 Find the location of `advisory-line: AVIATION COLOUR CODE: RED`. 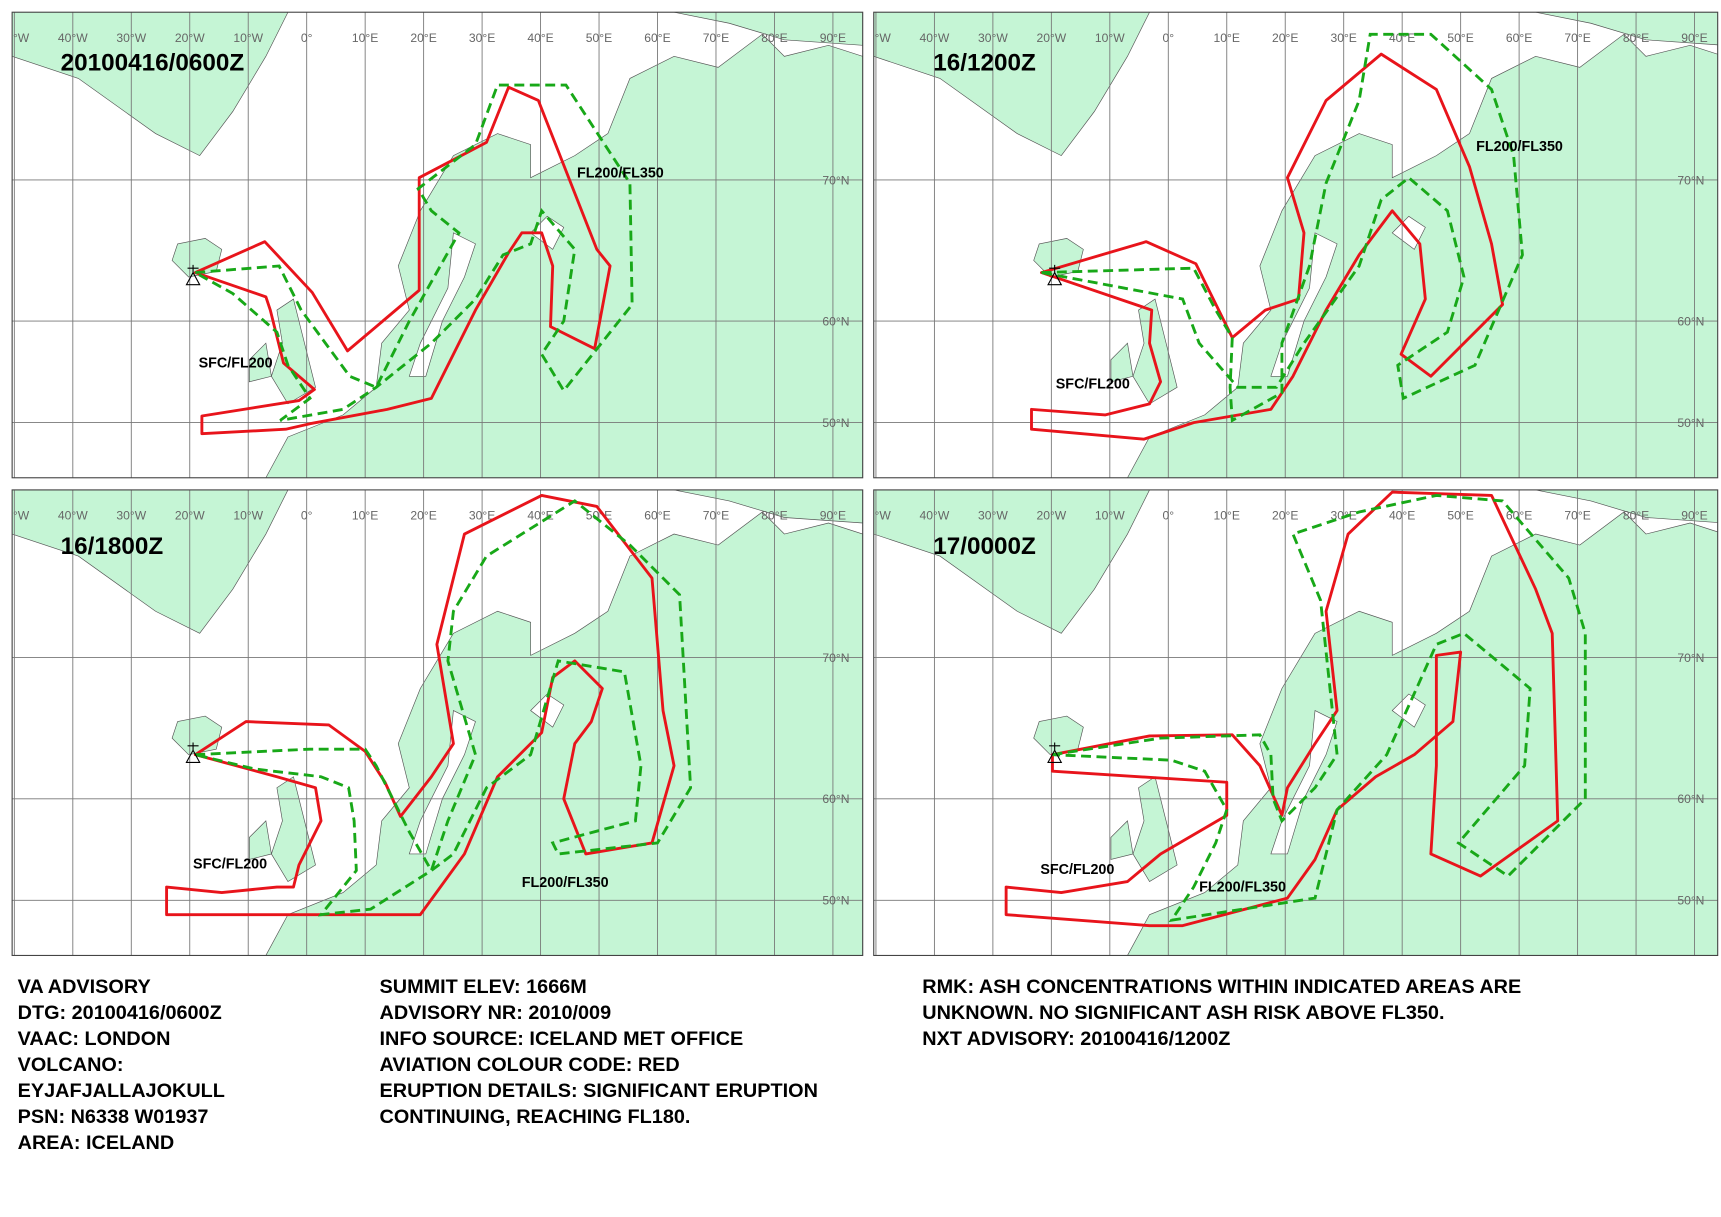

advisory-line: AVIATION COLOUR CODE: RED is located at coordinates (530, 1065).